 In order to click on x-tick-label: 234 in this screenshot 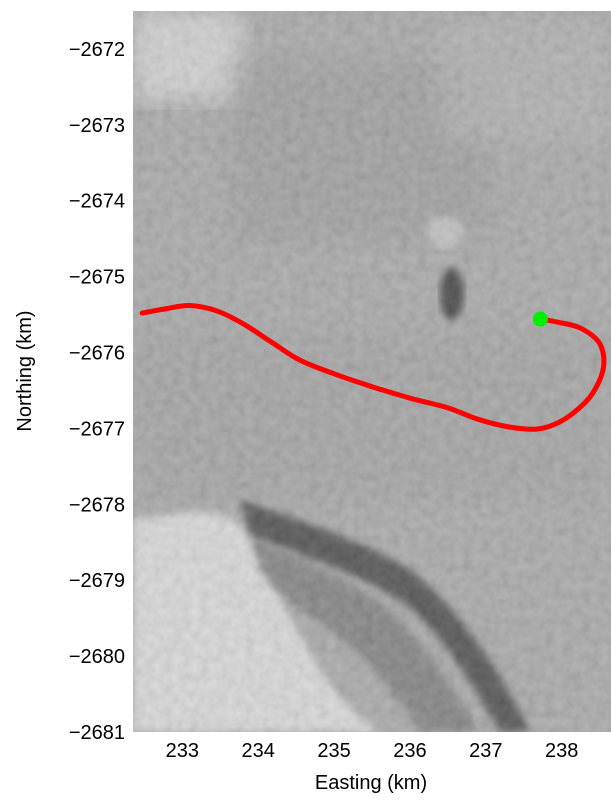, I will do `click(258, 751)`.